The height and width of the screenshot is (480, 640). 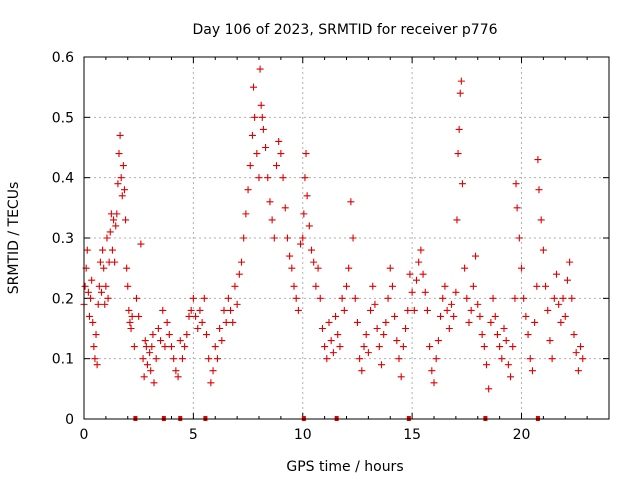 What do you see at coordinates (14, 238) in the screenshot?
I see `y-axis-label: SRMTID / TECUs` at bounding box center [14, 238].